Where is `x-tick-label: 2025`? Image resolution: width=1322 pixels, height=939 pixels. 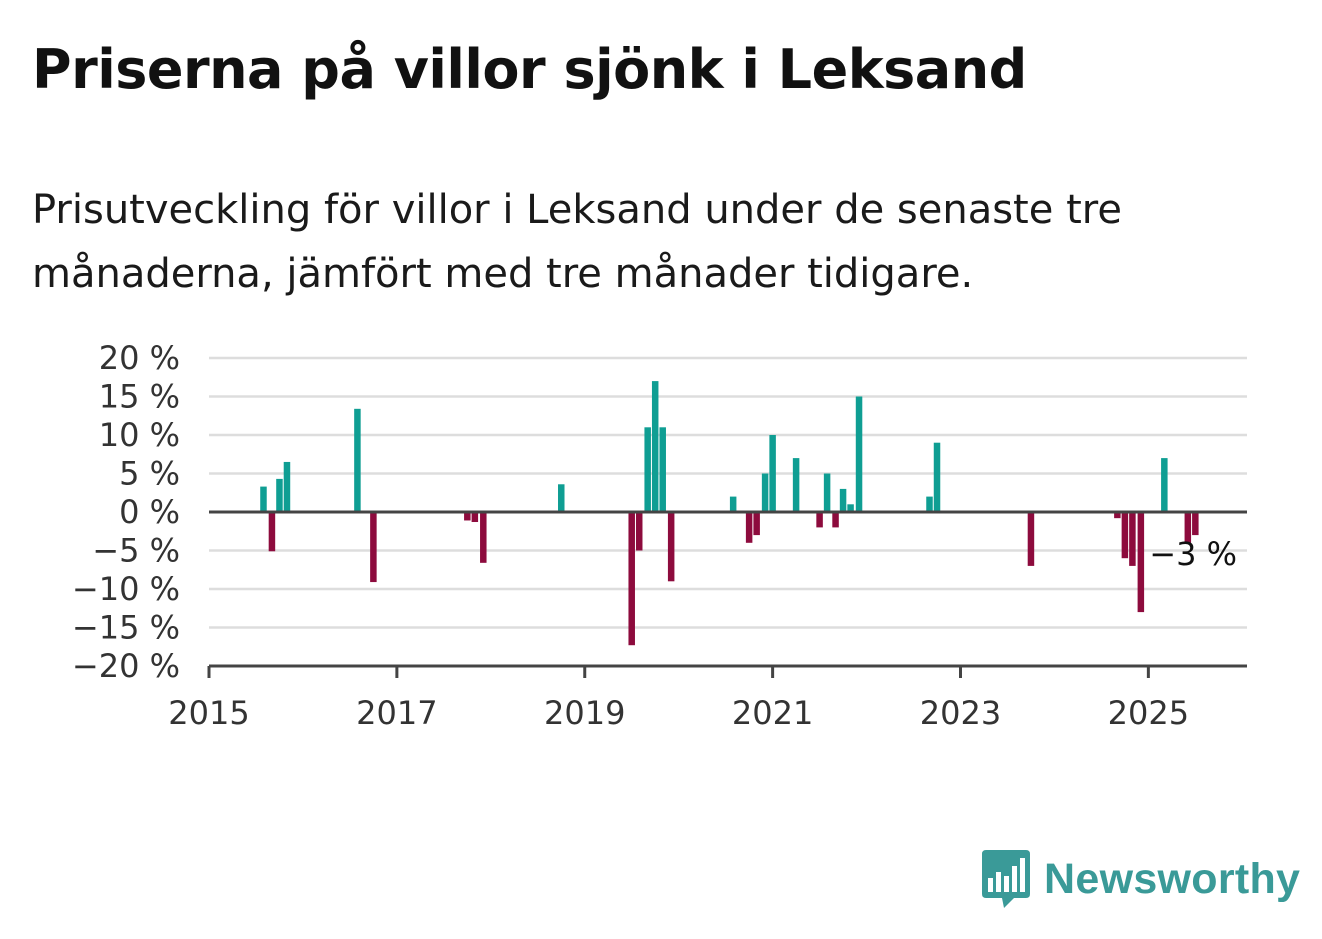
x-tick-label: 2025 is located at coordinates (1148, 713).